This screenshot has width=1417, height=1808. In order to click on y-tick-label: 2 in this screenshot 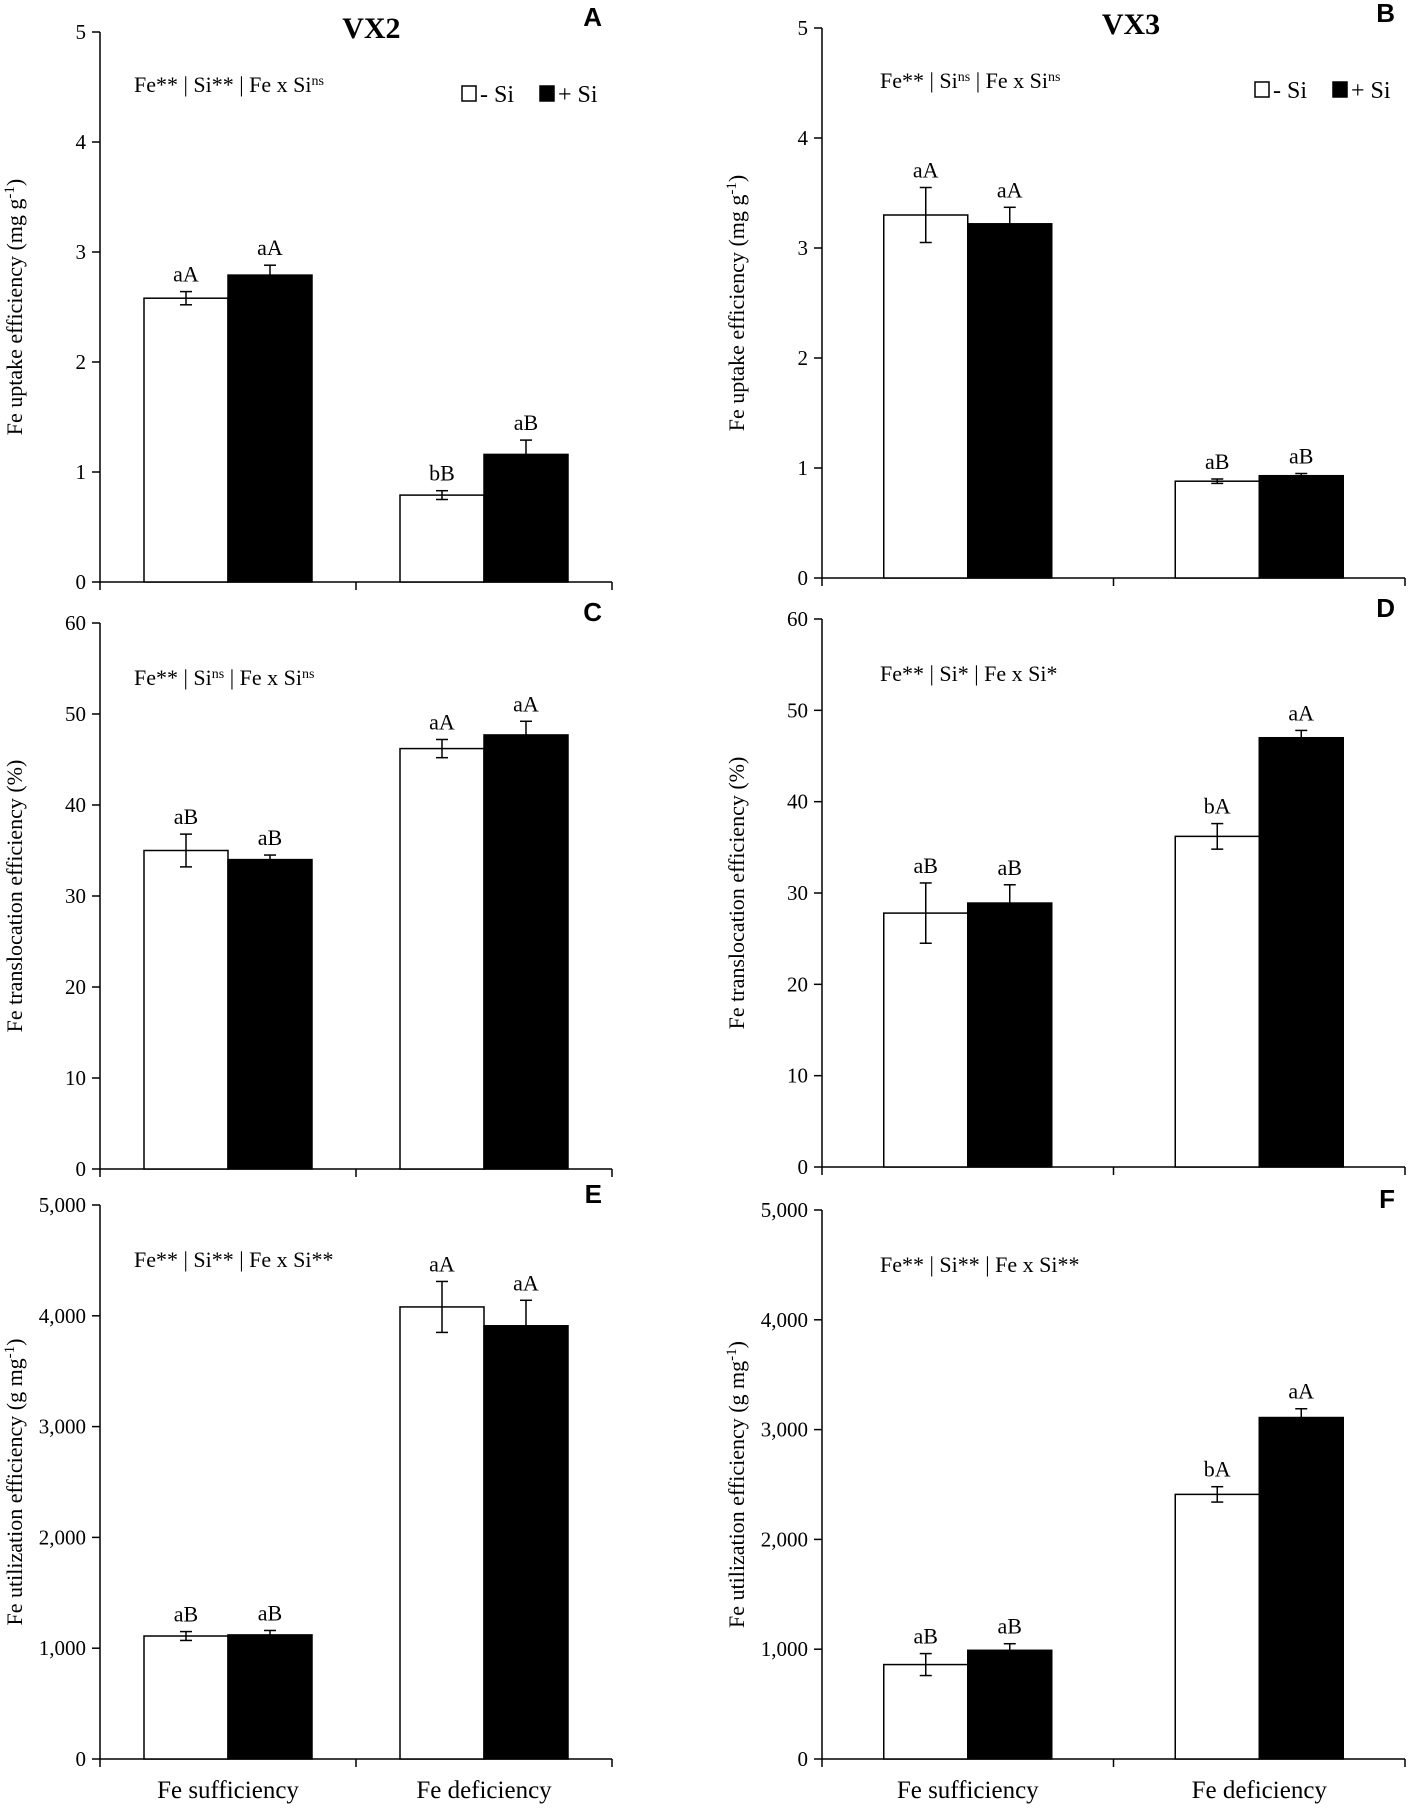, I will do `click(81, 362)`.